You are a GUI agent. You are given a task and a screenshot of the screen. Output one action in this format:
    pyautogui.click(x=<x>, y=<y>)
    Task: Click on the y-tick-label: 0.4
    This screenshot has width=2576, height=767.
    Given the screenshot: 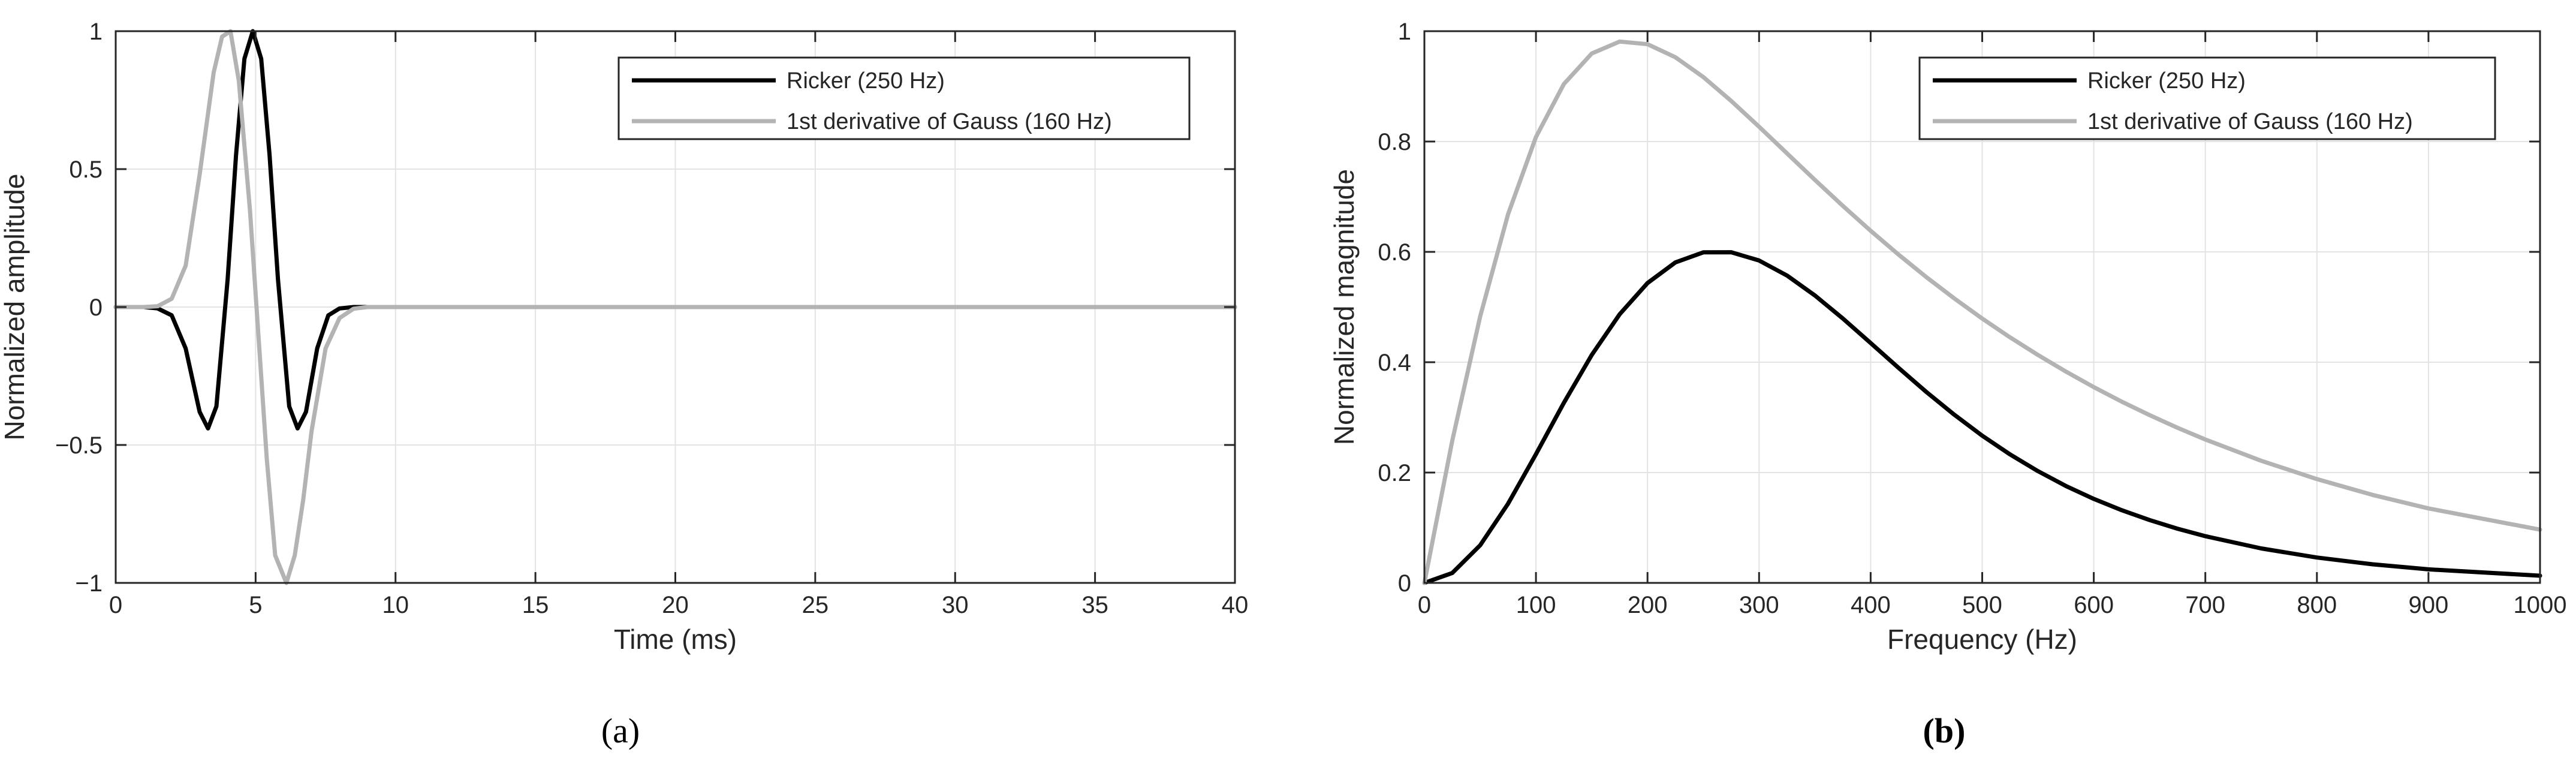 What is the action you would take?
    pyautogui.click(x=1394, y=363)
    